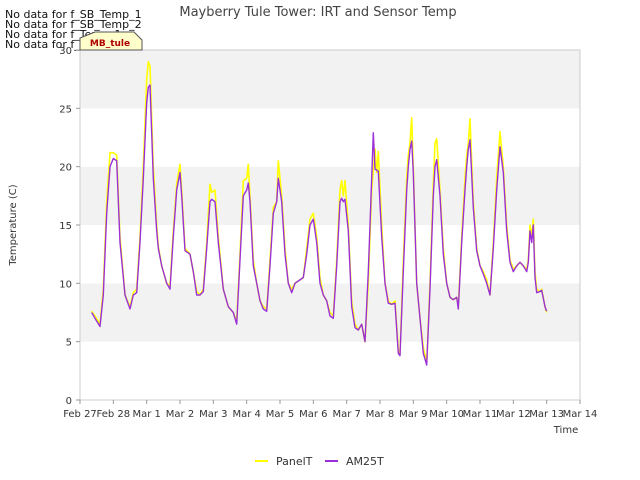  I want to click on x-tick-label: Mar 9, so click(413, 414).